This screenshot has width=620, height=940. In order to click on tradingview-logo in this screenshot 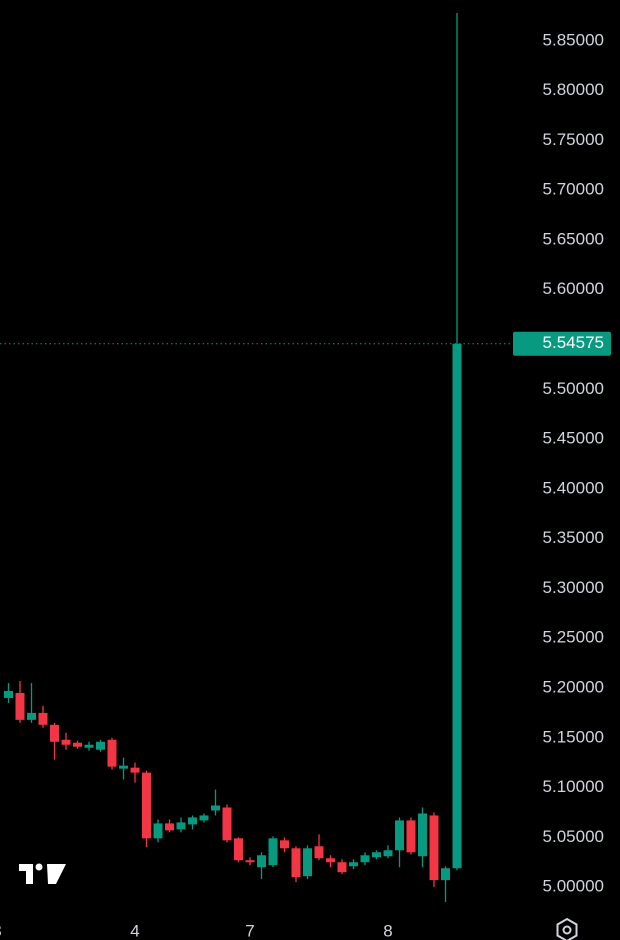, I will do `click(42, 873)`.